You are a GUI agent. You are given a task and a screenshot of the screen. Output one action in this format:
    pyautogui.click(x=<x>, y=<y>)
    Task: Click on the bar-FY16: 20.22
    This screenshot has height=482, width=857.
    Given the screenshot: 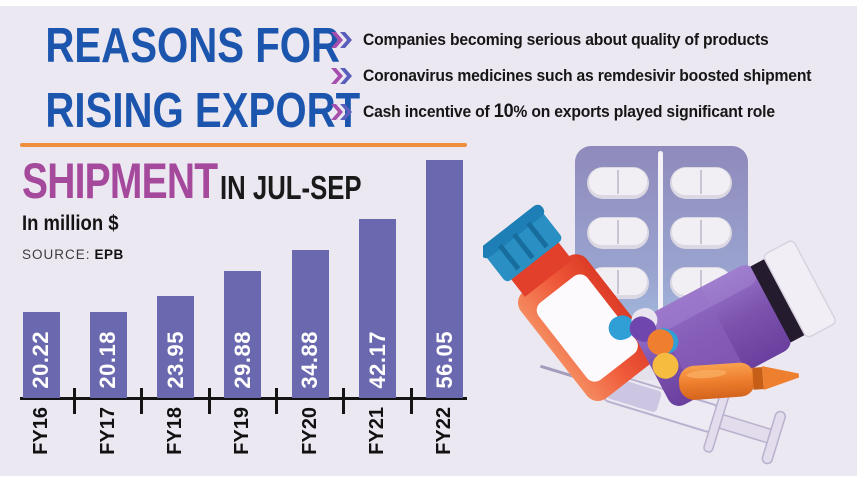 What is the action you would take?
    pyautogui.click(x=41, y=355)
    